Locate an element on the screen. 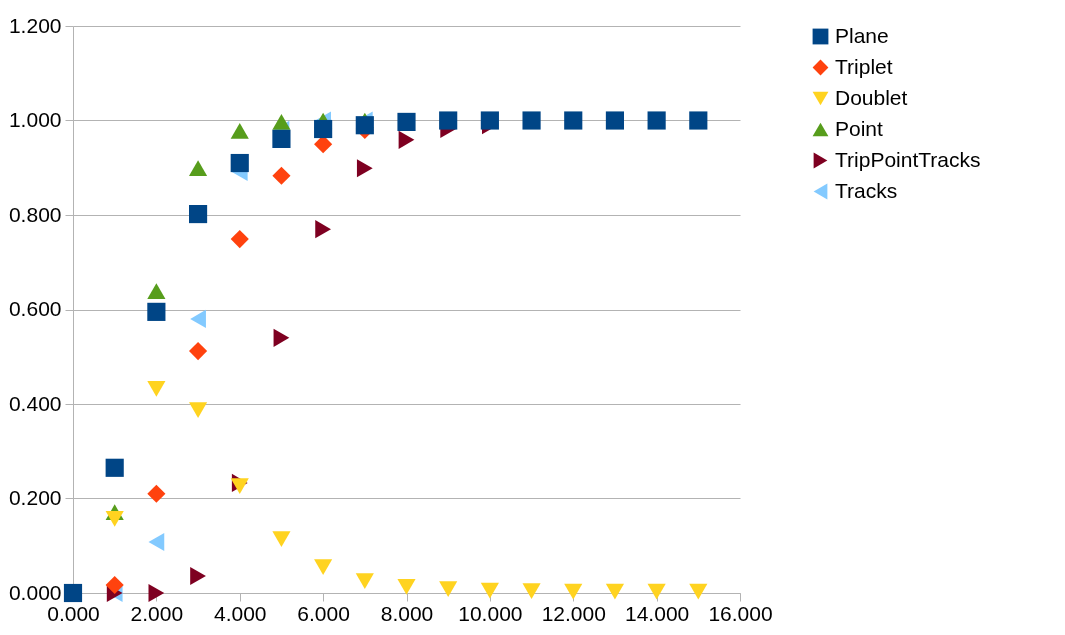 This screenshot has width=1065, height=635. y-tick-label: 0.200 is located at coordinates (35, 497).